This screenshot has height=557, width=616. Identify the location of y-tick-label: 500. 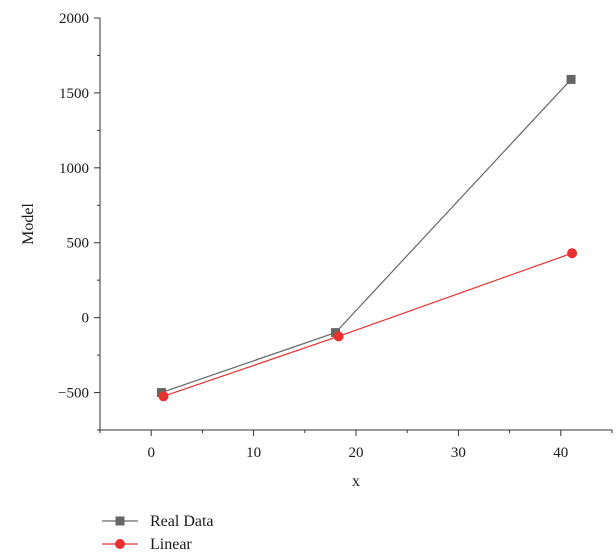
(78, 244).